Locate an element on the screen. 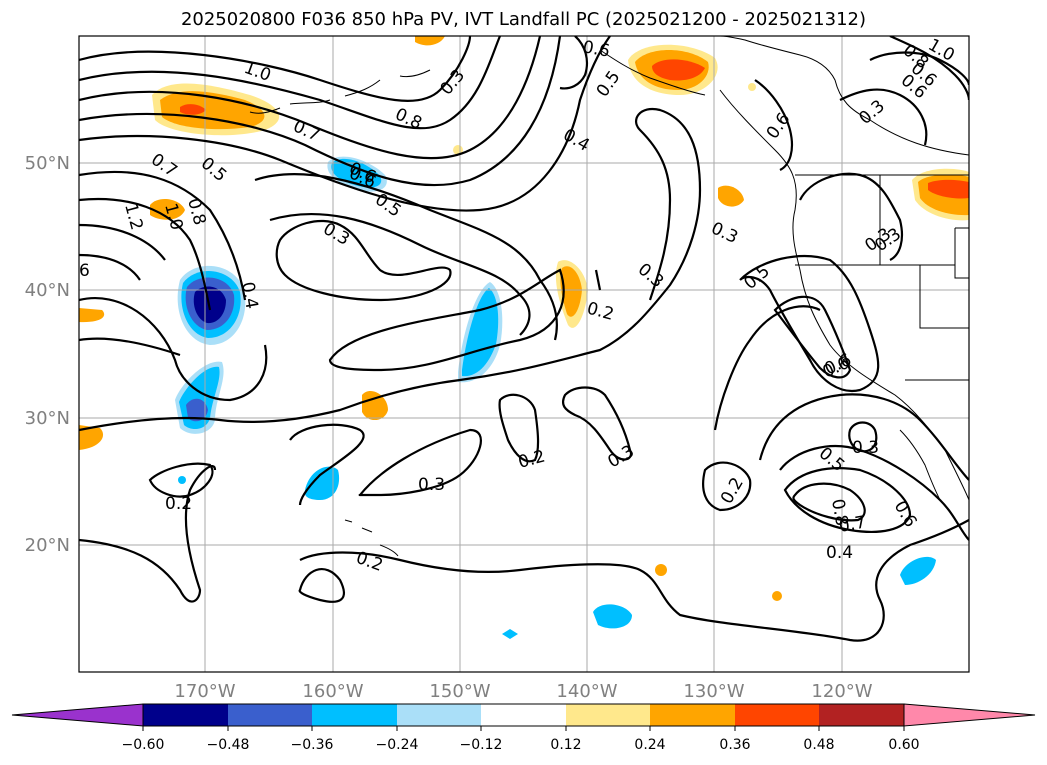 The width and height of the screenshot is (1047, 765). neg-anomaly-south is located at coordinates (612, 616).